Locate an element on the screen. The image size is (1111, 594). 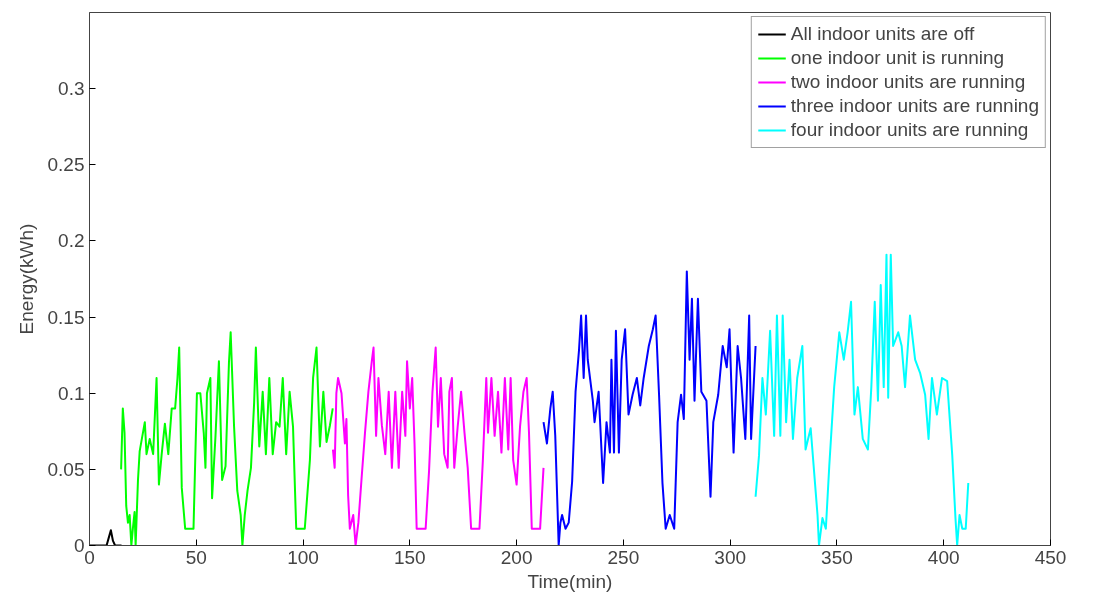
y-axis-title: Energy(kWh) is located at coordinates (26, 279).